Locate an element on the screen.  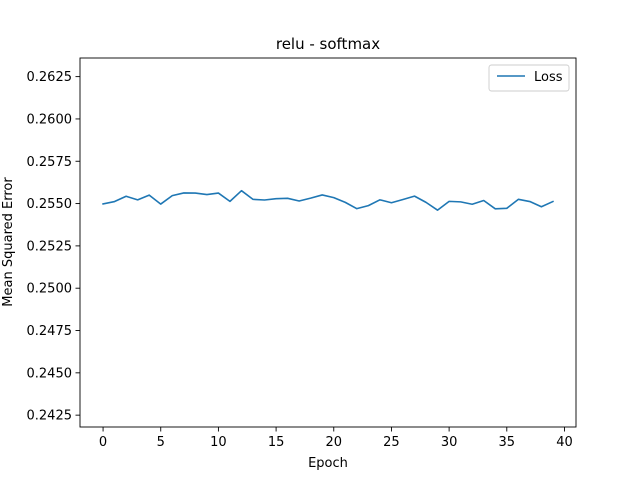
x-tick-label: 30 is located at coordinates (449, 442).